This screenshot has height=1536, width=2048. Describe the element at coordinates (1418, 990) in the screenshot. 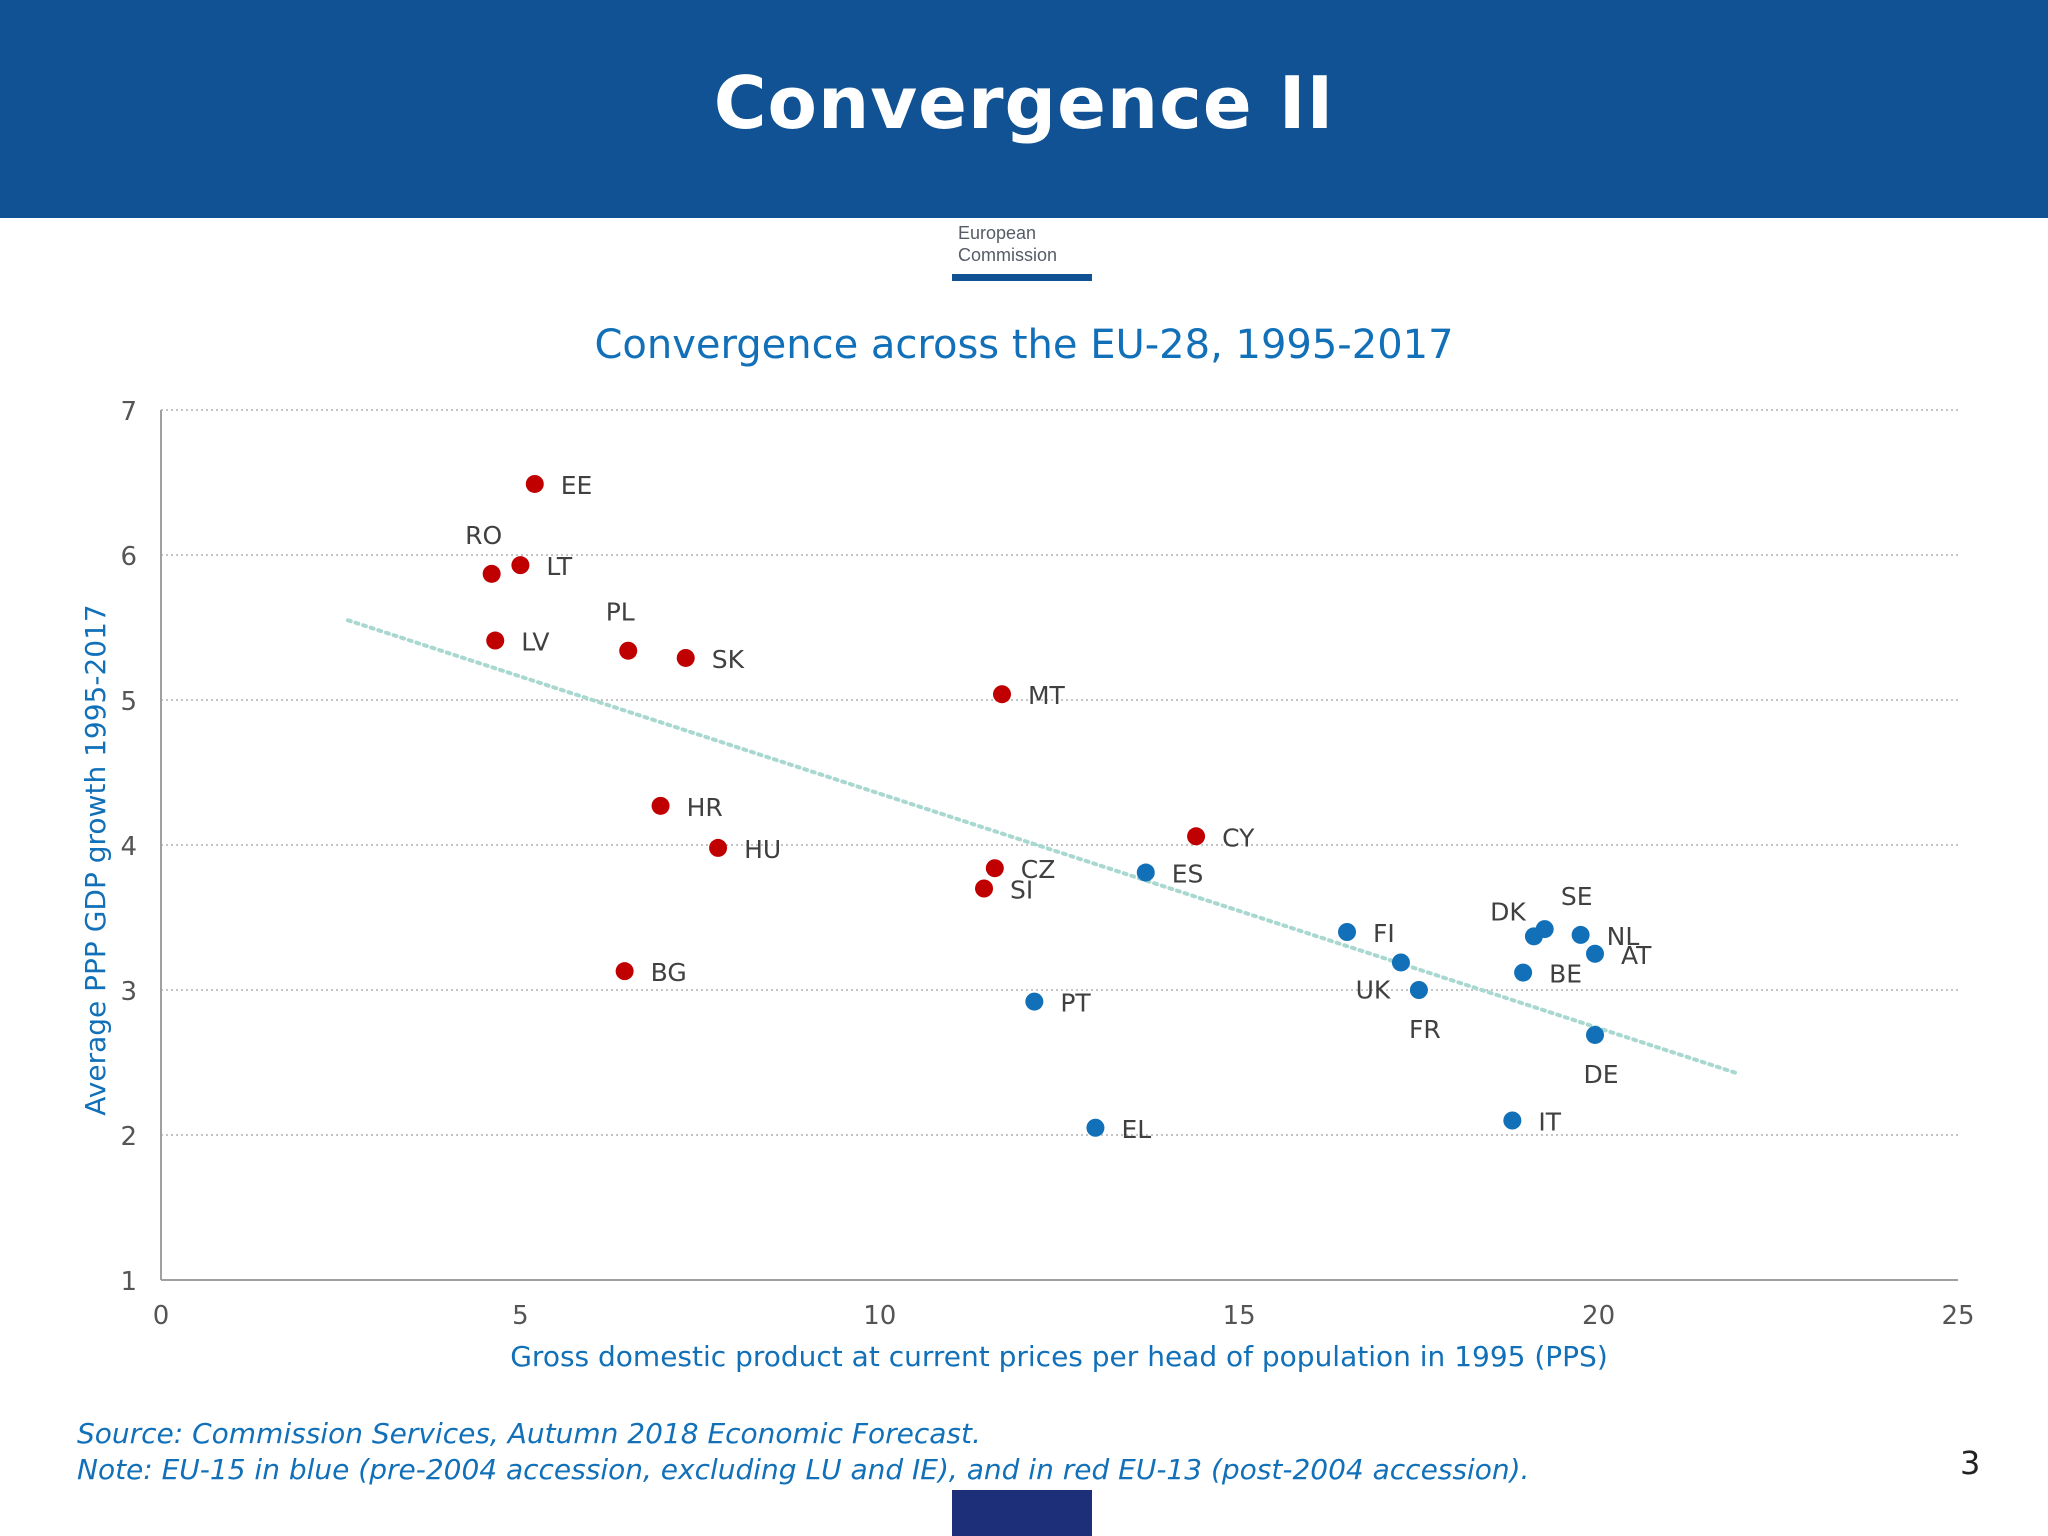

I see `data-point-fr` at that location.